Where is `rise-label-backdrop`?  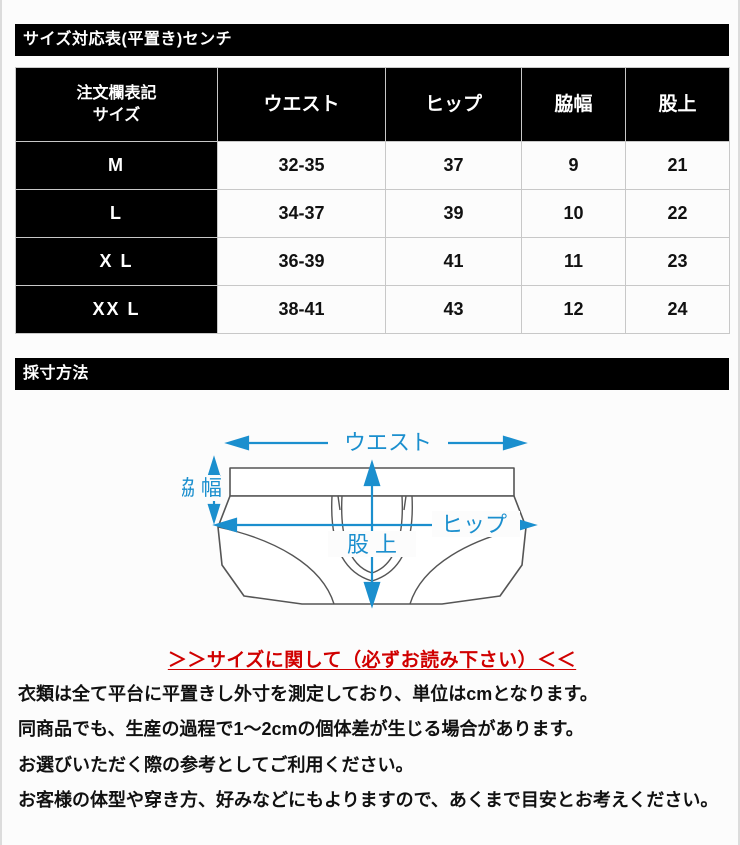 rise-label-backdrop is located at coordinates (372, 544).